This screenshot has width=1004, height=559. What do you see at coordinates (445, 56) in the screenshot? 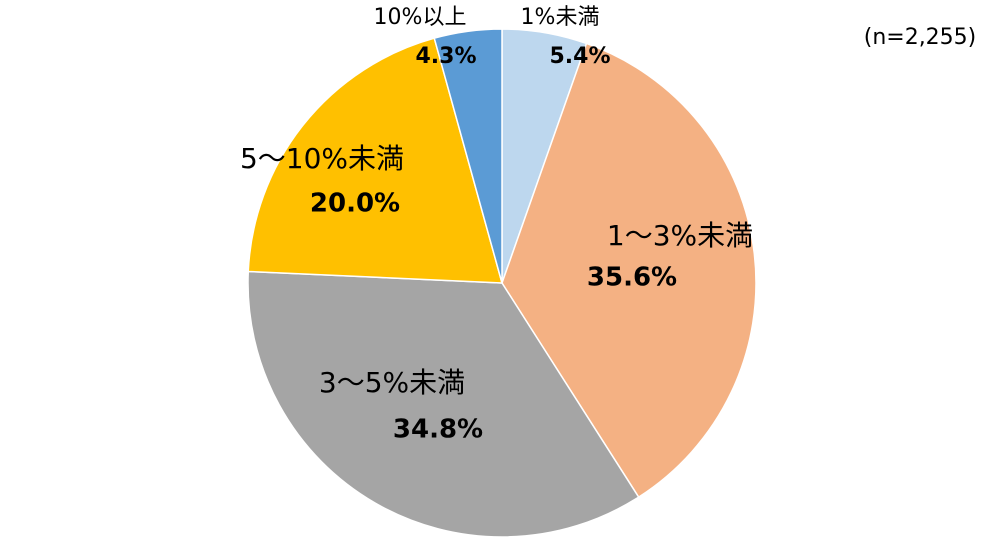
I see `value-label: 4.3%` at bounding box center [445, 56].